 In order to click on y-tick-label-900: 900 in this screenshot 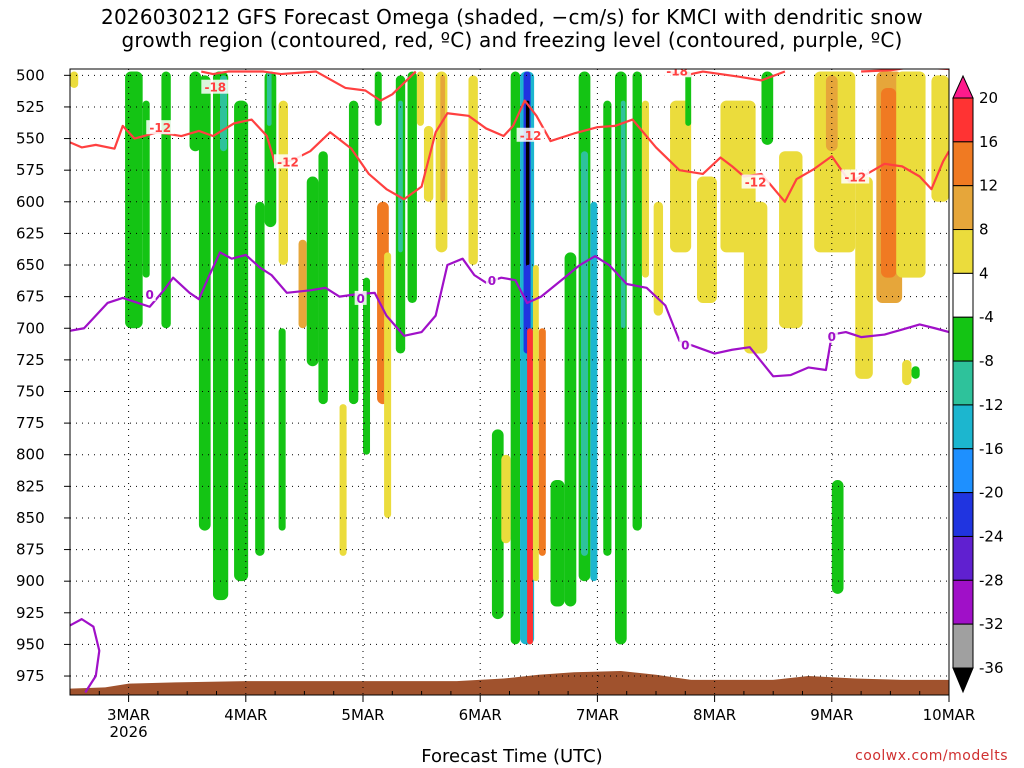, I will do `click(30, 581)`.